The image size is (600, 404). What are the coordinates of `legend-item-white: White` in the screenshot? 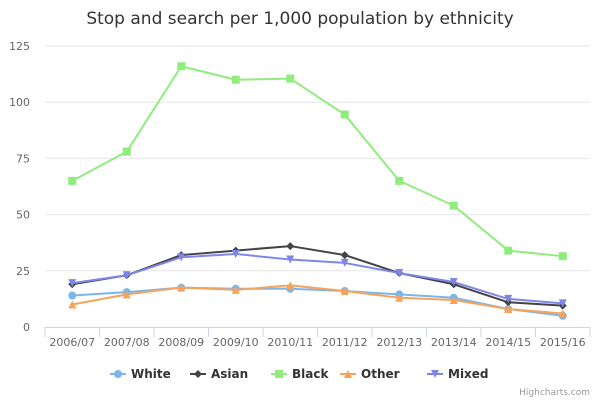 It's located at (140, 374).